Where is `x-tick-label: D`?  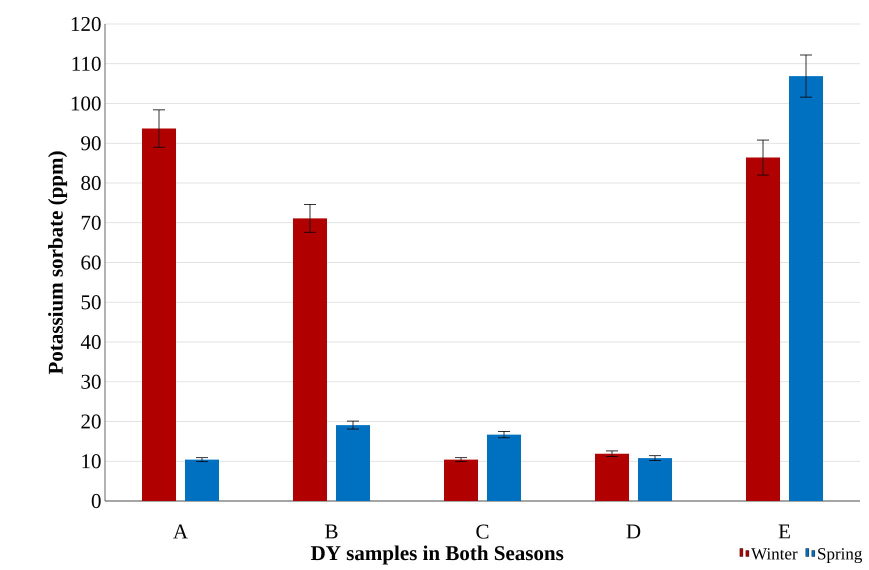
x-tick-label: D is located at coordinates (633, 531).